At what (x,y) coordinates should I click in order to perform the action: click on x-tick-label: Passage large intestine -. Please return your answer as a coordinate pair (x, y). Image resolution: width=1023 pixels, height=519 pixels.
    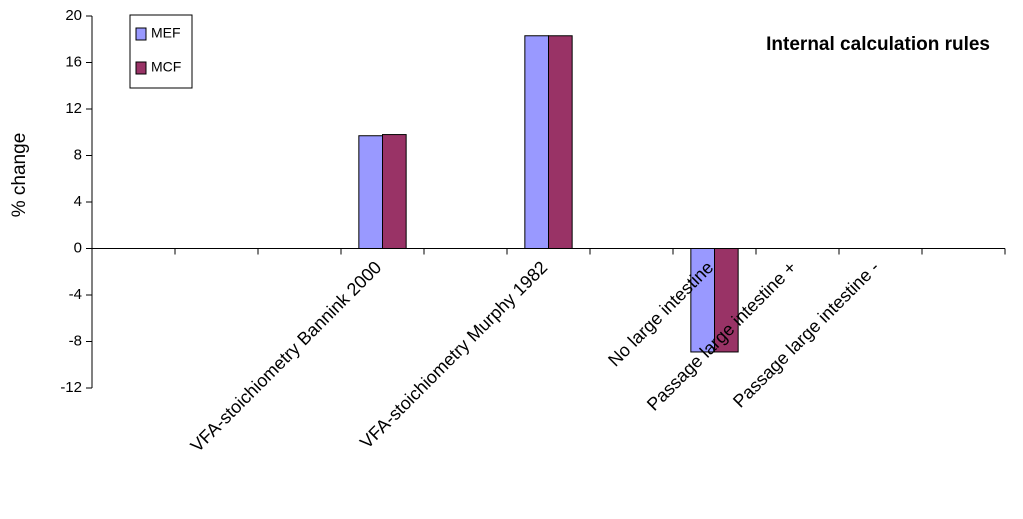
    Looking at the image, I should click on (806, 334).